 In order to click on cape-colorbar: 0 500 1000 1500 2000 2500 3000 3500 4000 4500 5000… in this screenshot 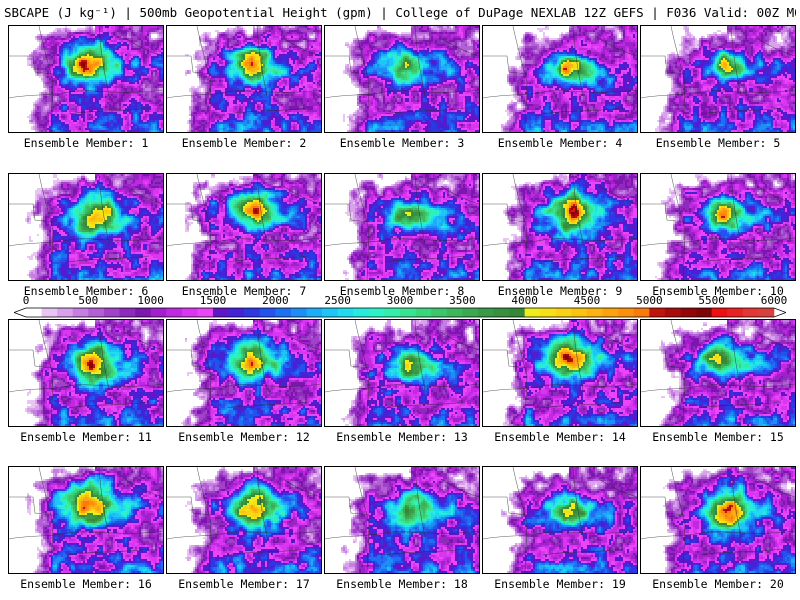, I will do `click(400, 307)`.